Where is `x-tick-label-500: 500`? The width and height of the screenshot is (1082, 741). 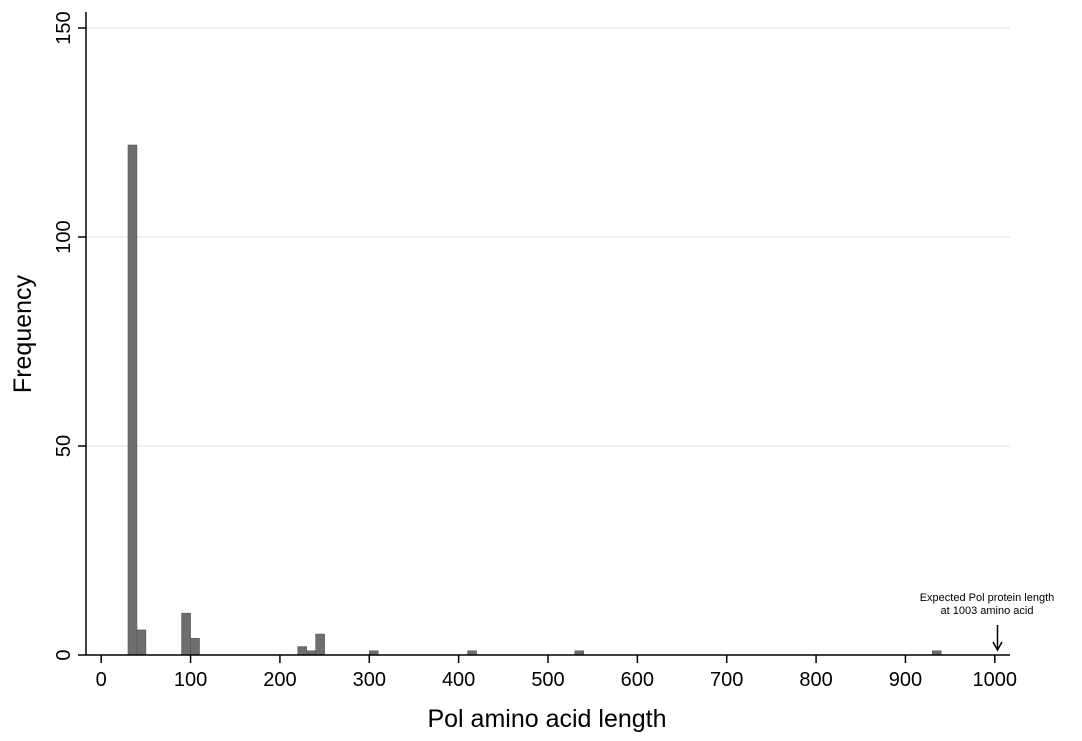 x-tick-label-500: 500 is located at coordinates (547, 680).